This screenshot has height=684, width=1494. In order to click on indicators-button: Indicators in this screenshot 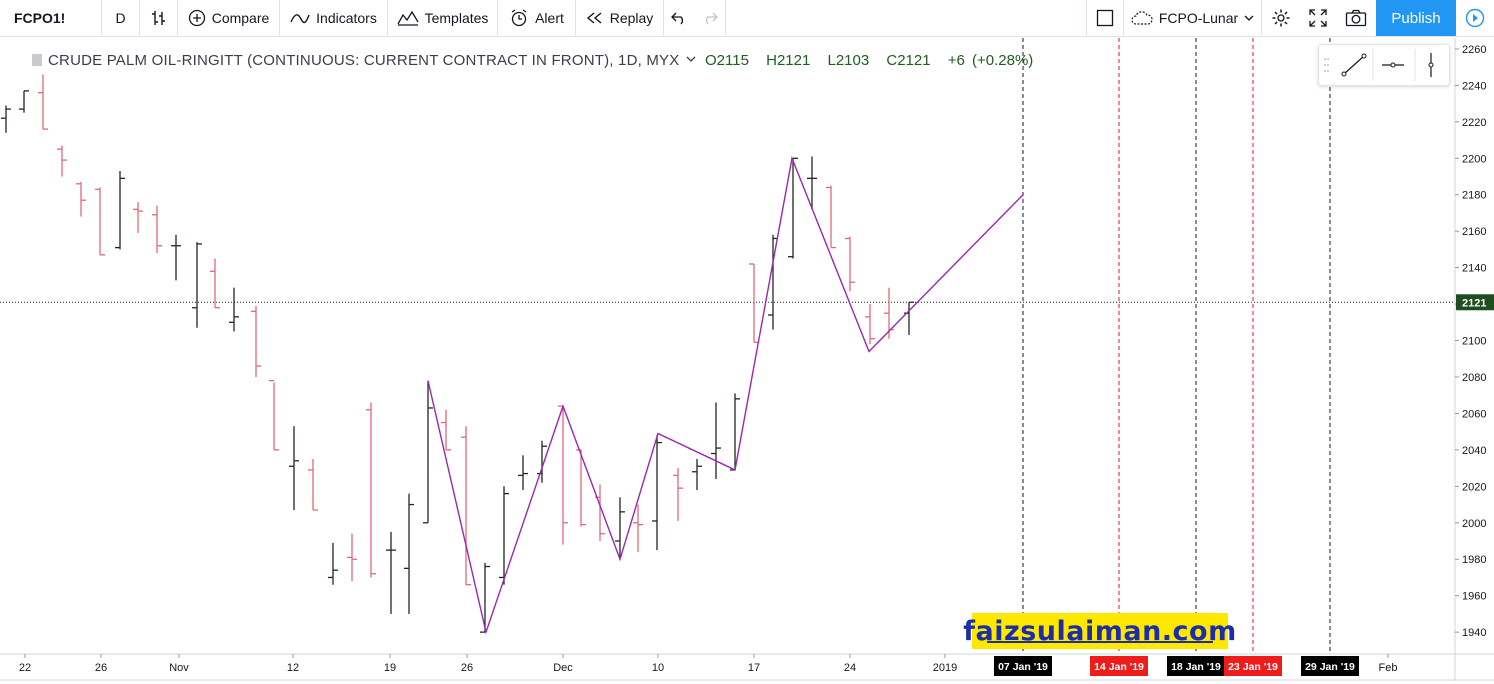, I will do `click(334, 18)`.